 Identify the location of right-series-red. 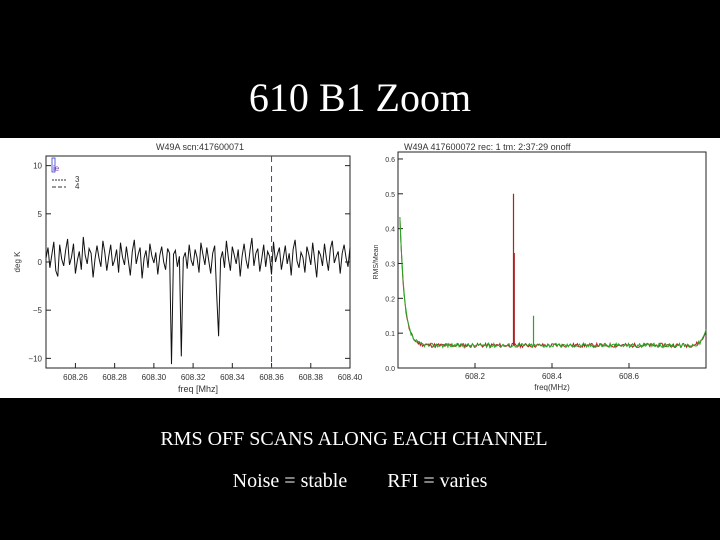
(553, 283).